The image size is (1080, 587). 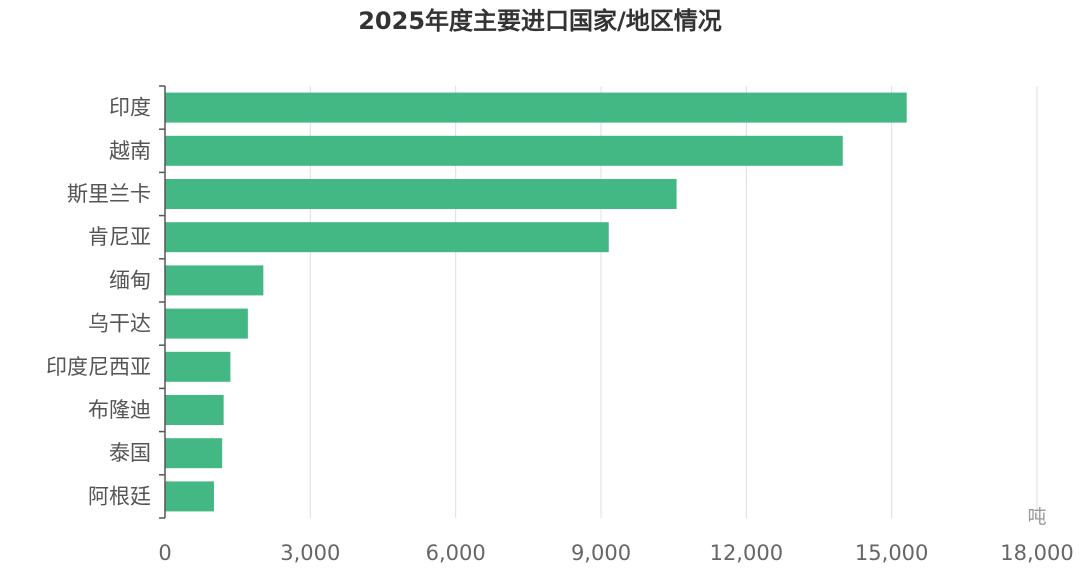 I want to click on x-tick-label-5: 15,000, so click(x=891, y=553).